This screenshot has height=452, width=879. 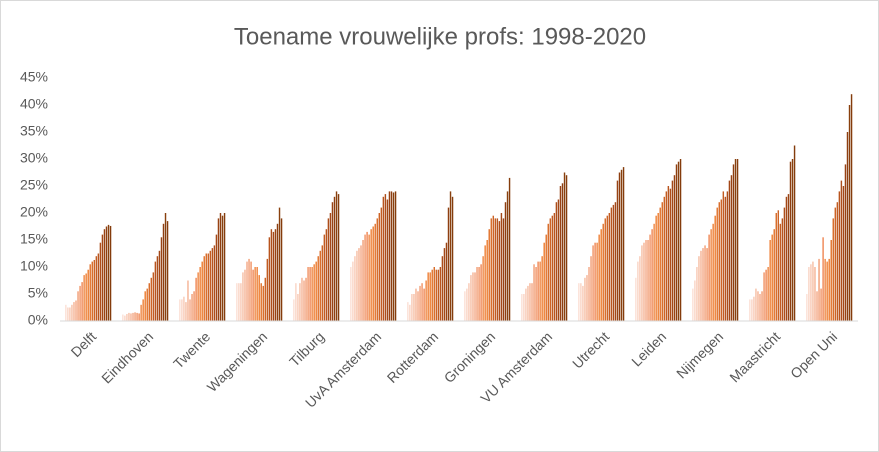 What do you see at coordinates (34, 212) in the screenshot?
I see `y-tick-label: 20%` at bounding box center [34, 212].